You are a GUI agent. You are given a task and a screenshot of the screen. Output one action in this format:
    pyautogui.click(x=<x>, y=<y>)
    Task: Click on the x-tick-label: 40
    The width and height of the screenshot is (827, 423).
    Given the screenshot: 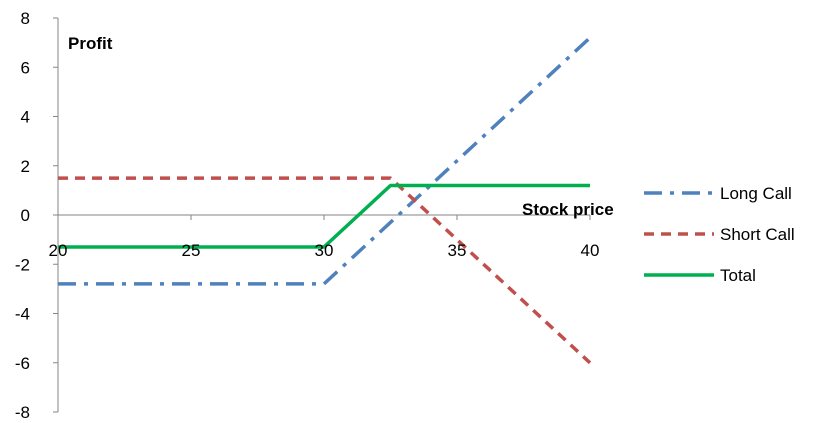 What is the action you would take?
    pyautogui.click(x=590, y=250)
    